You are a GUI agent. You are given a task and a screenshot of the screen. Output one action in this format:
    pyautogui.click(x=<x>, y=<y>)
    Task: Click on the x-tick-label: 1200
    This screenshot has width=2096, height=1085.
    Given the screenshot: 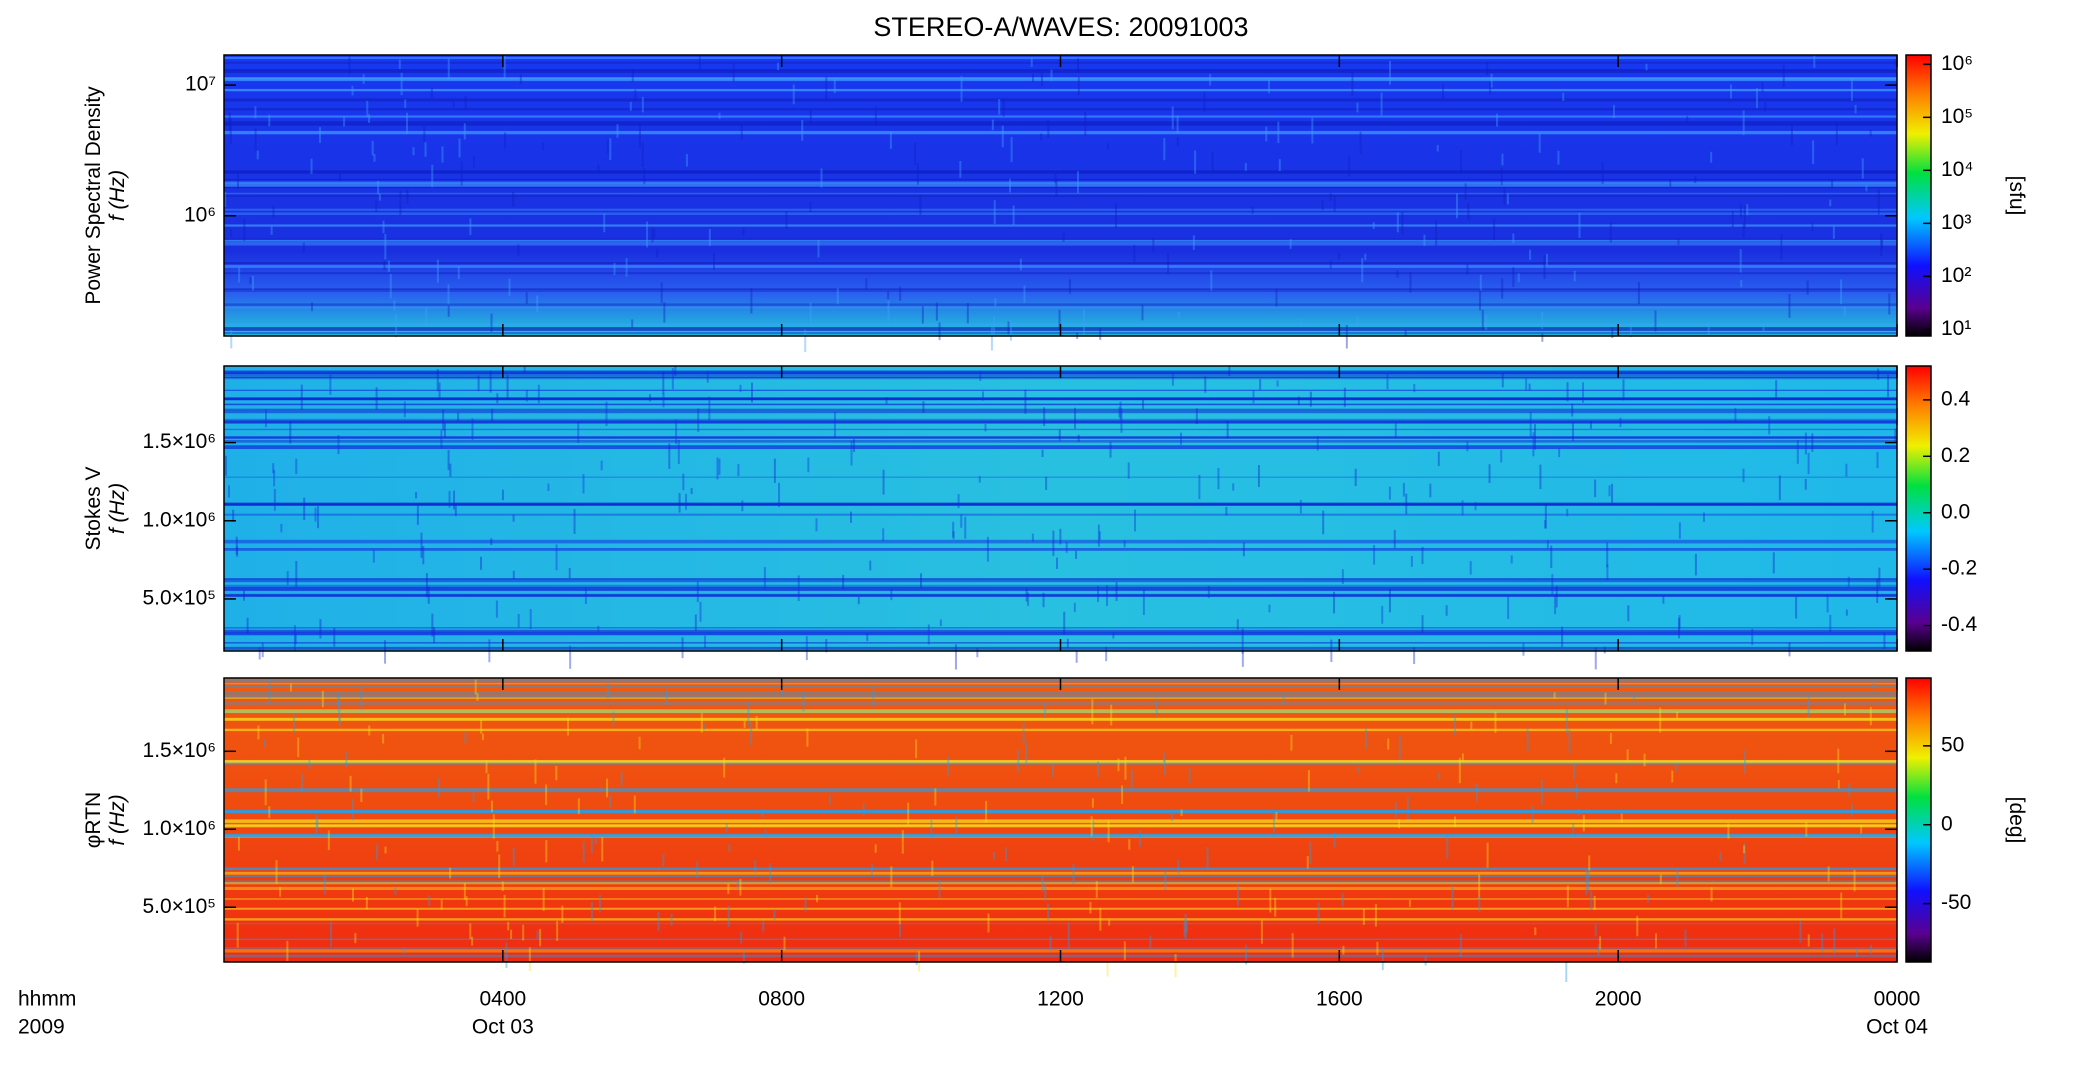 What is the action you would take?
    pyautogui.click(x=1060, y=999)
    